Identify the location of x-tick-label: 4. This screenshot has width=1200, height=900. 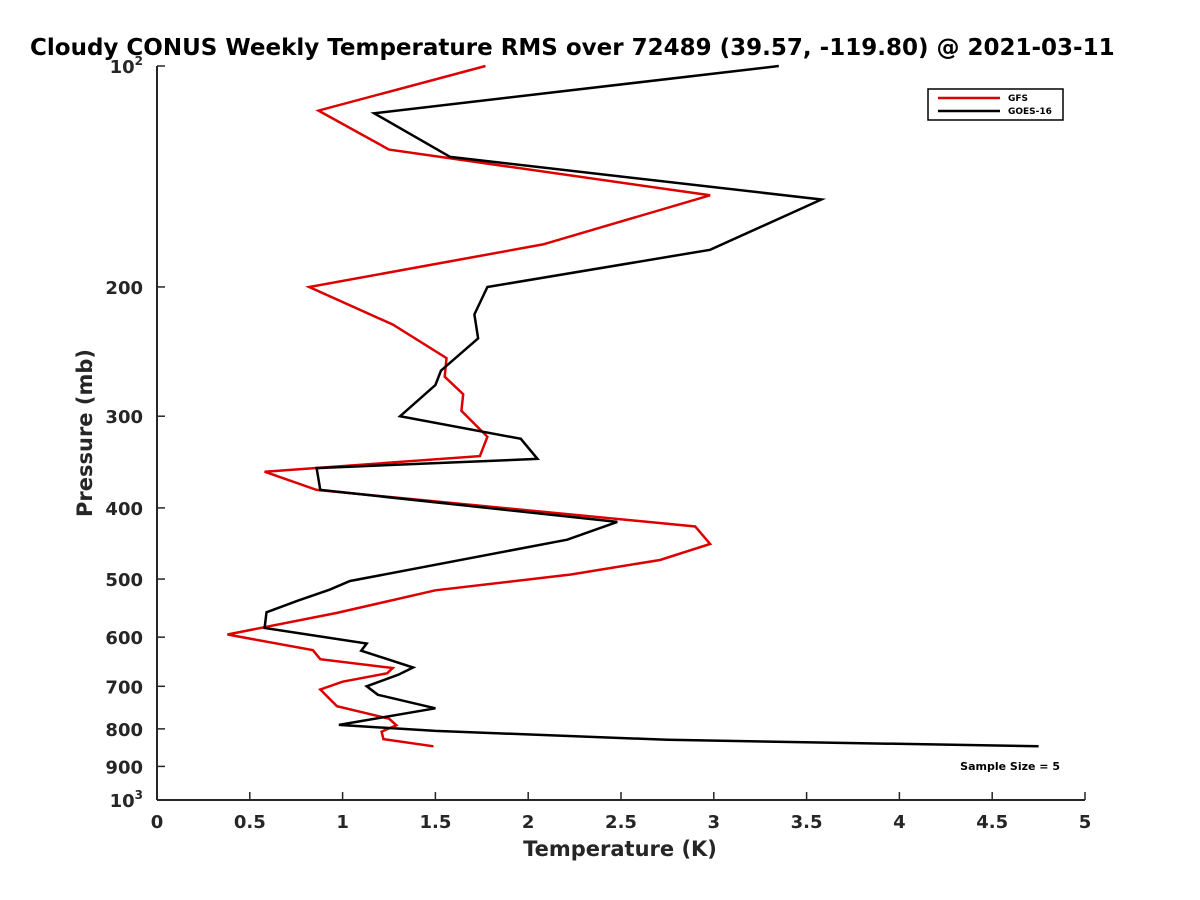
(899, 822).